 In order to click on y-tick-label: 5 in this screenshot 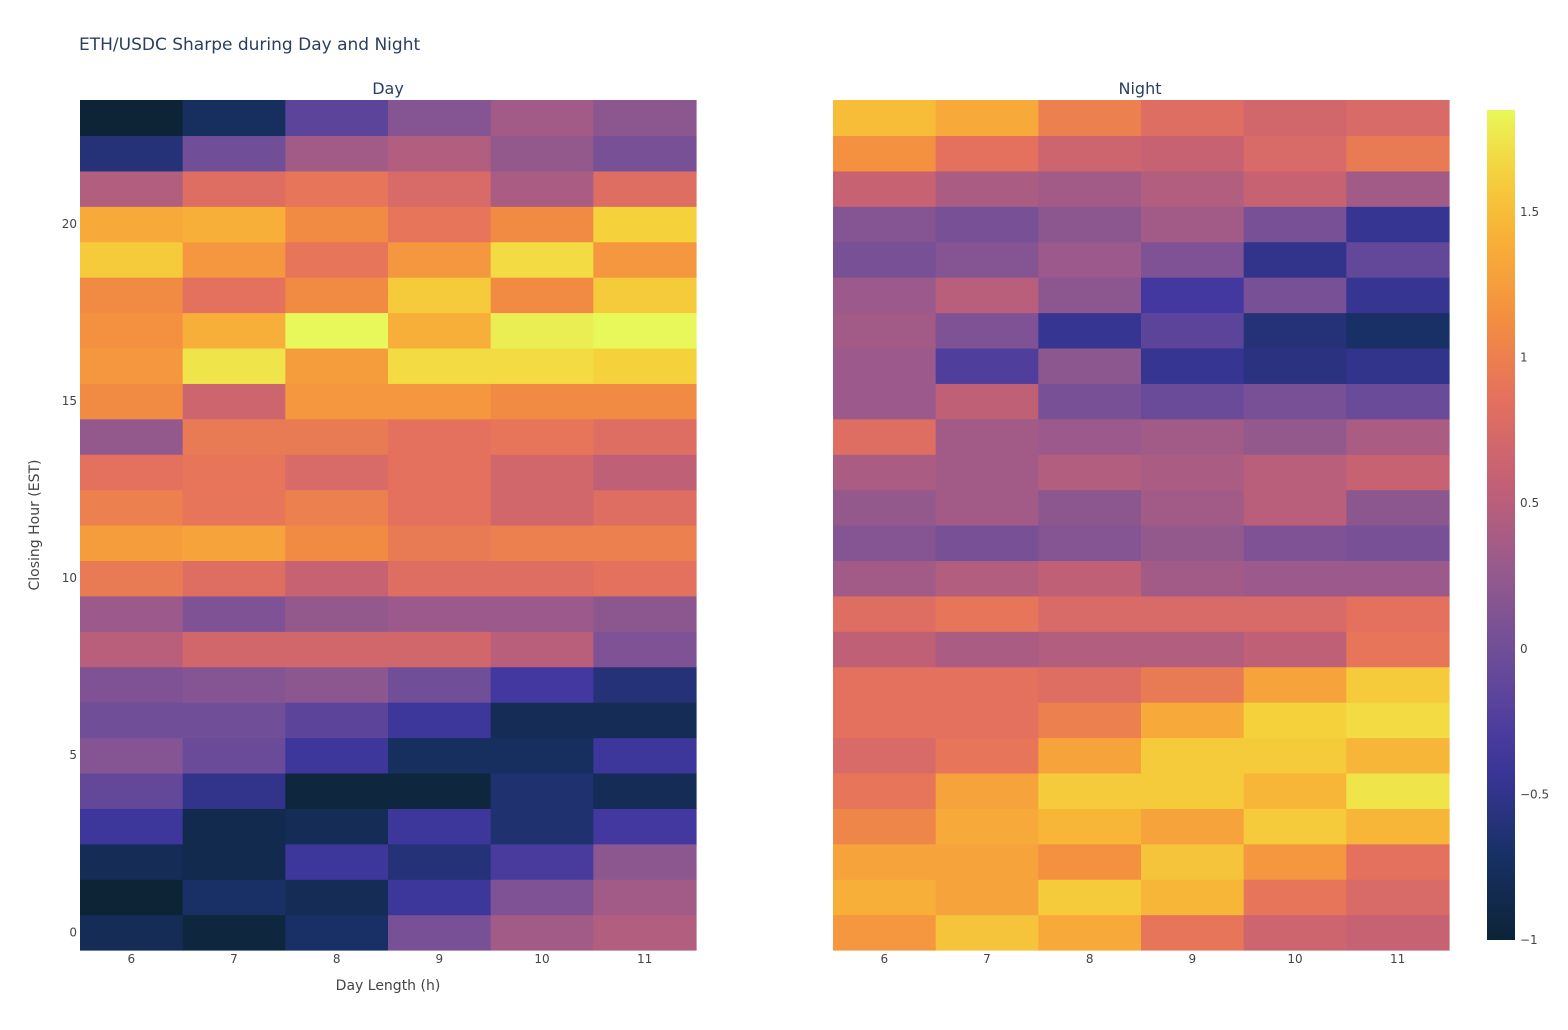, I will do `click(73, 755)`.